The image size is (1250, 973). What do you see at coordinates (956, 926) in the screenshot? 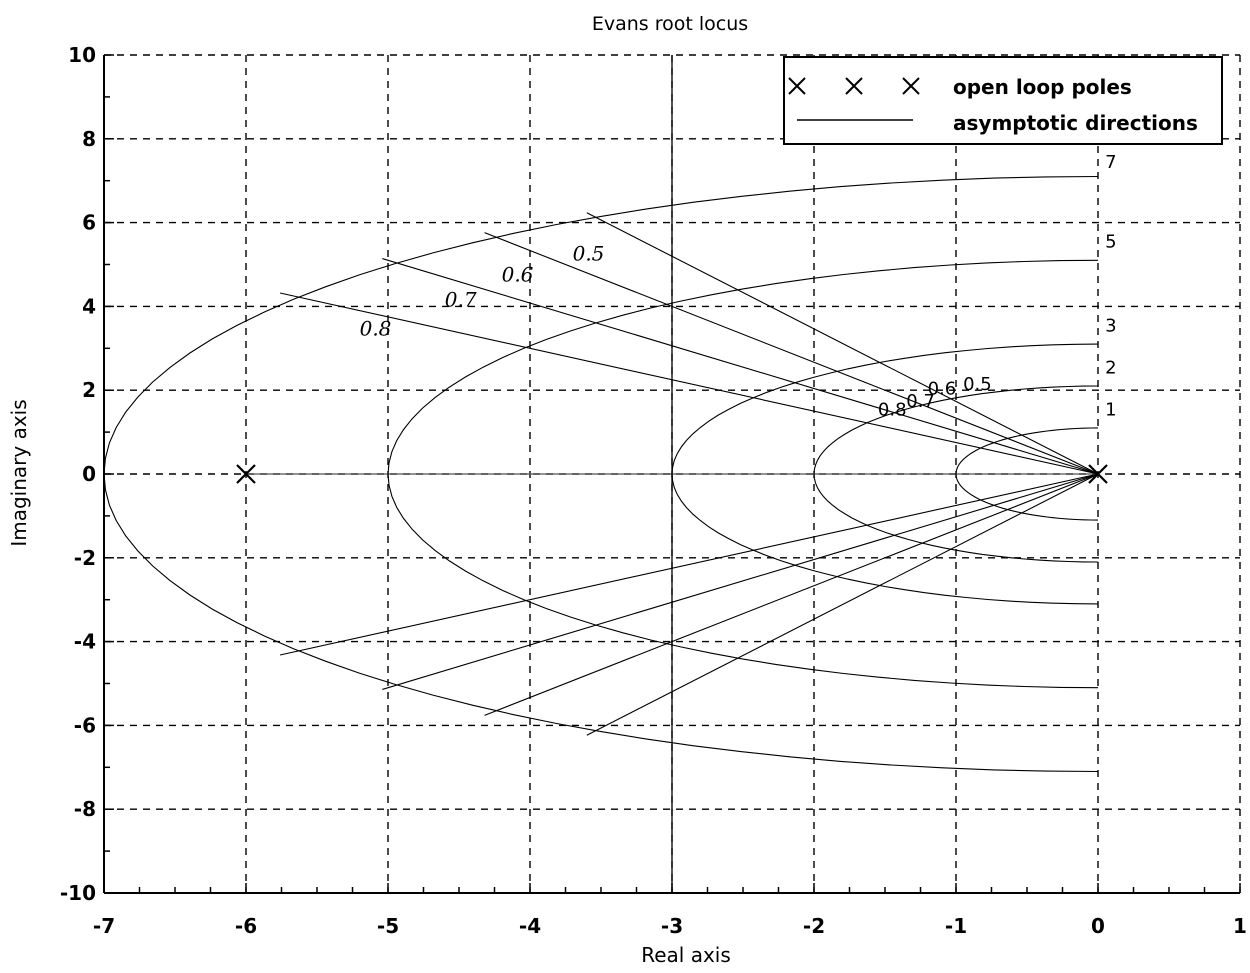
I see `x-tick-label: -1` at bounding box center [956, 926].